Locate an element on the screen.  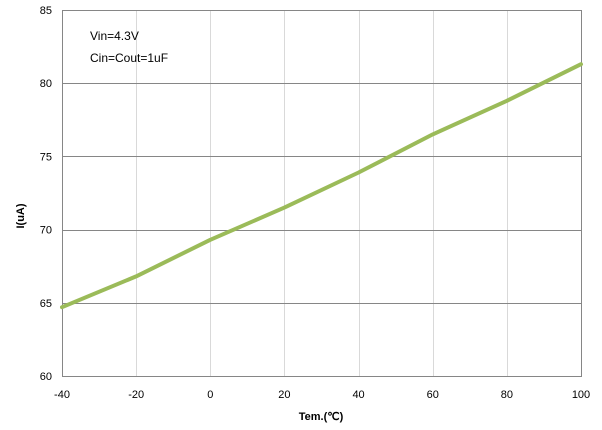
x-axis-title: Tem.(℃) is located at coordinates (321, 417).